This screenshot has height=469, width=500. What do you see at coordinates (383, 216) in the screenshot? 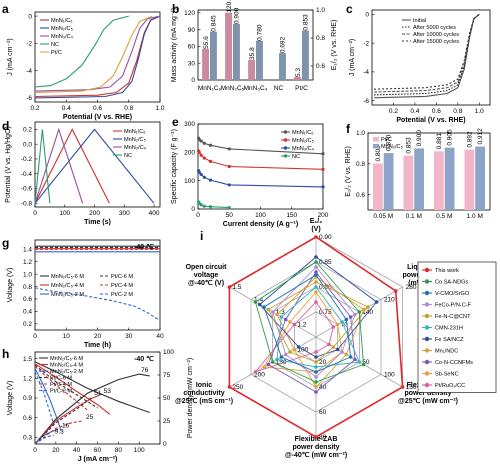
I see `x-tick-label-f: 0.05 M` at bounding box center [383, 216].